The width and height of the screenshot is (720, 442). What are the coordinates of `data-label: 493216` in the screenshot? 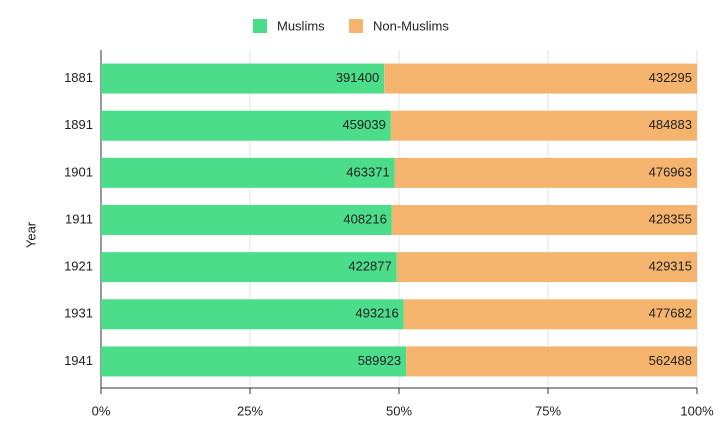 It's located at (376, 313).